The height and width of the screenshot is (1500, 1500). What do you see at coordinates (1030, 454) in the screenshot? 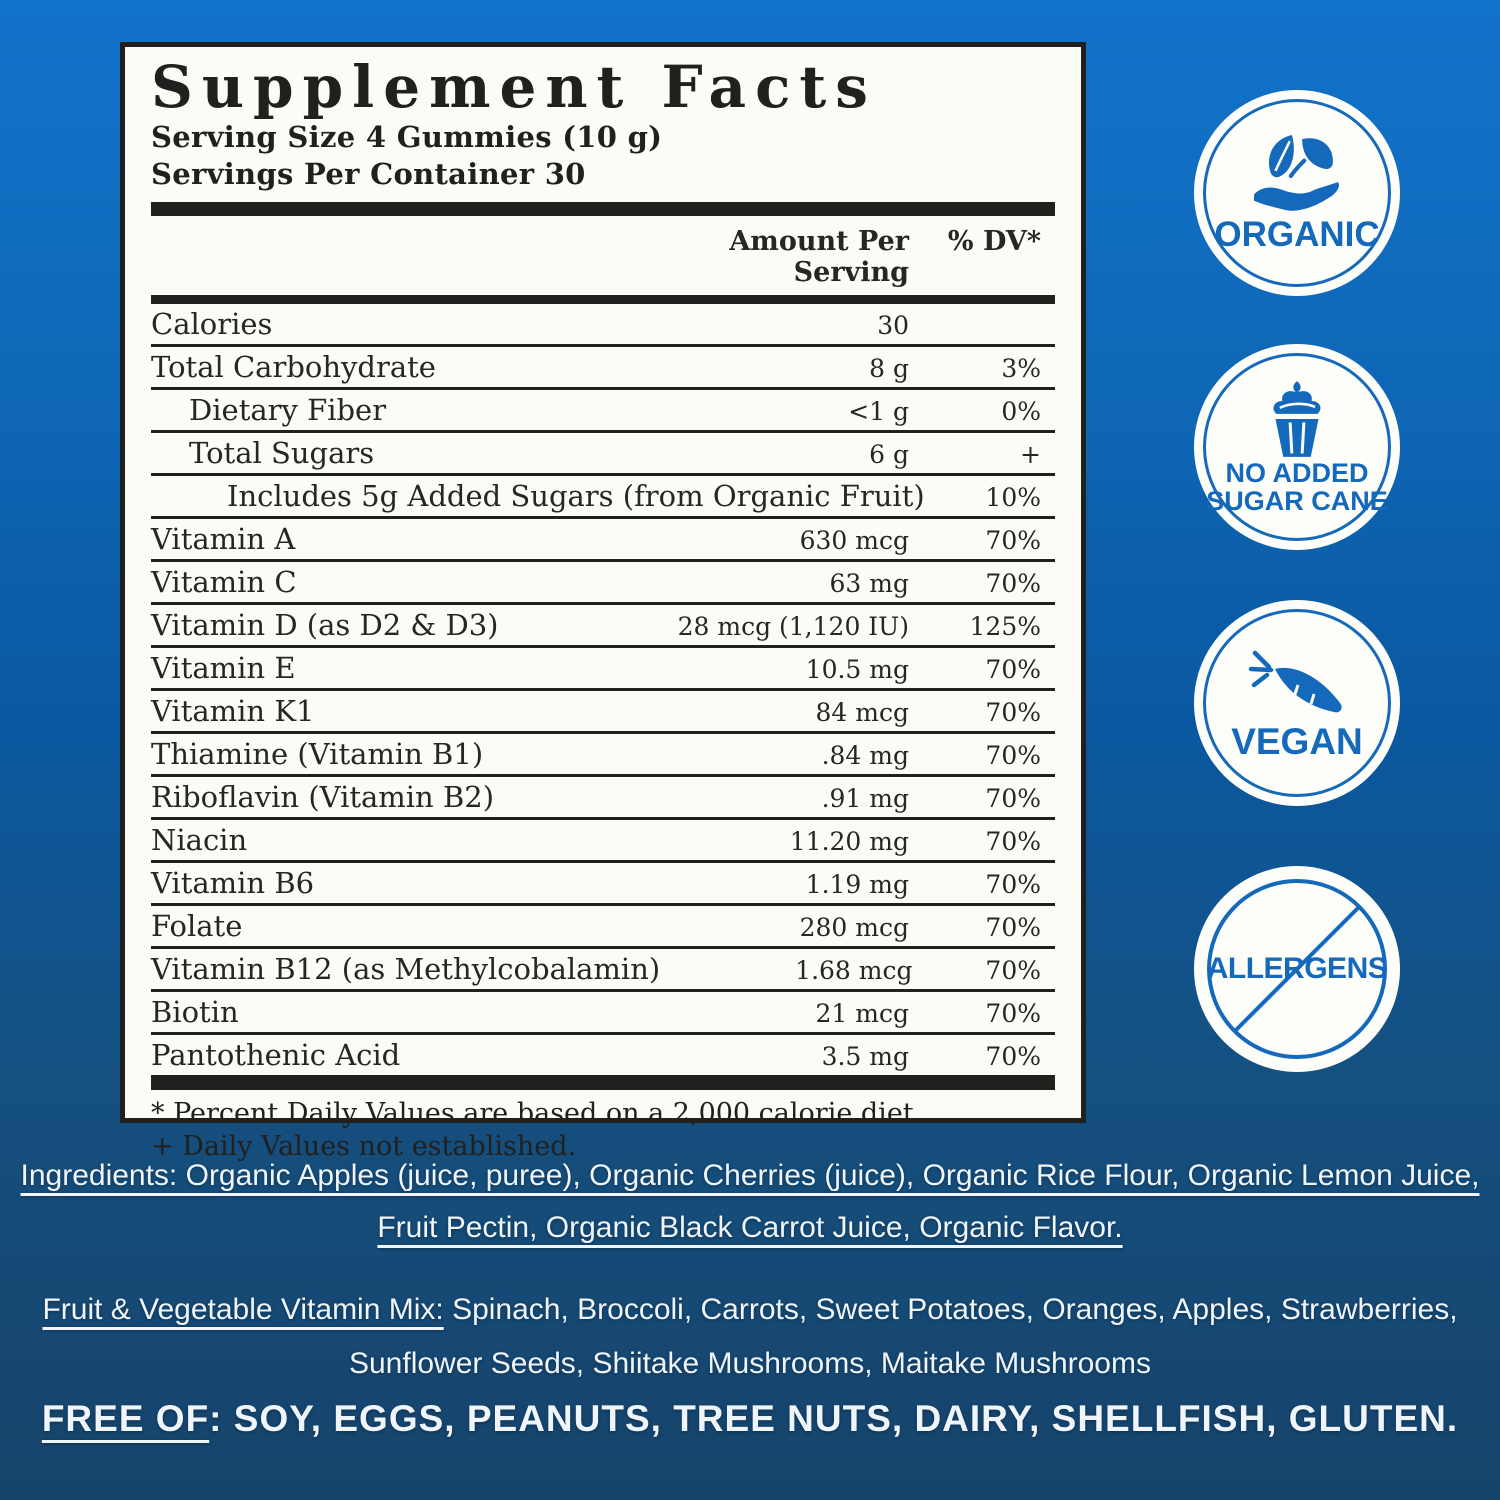
I see `nutrient-dv: +` at bounding box center [1030, 454].